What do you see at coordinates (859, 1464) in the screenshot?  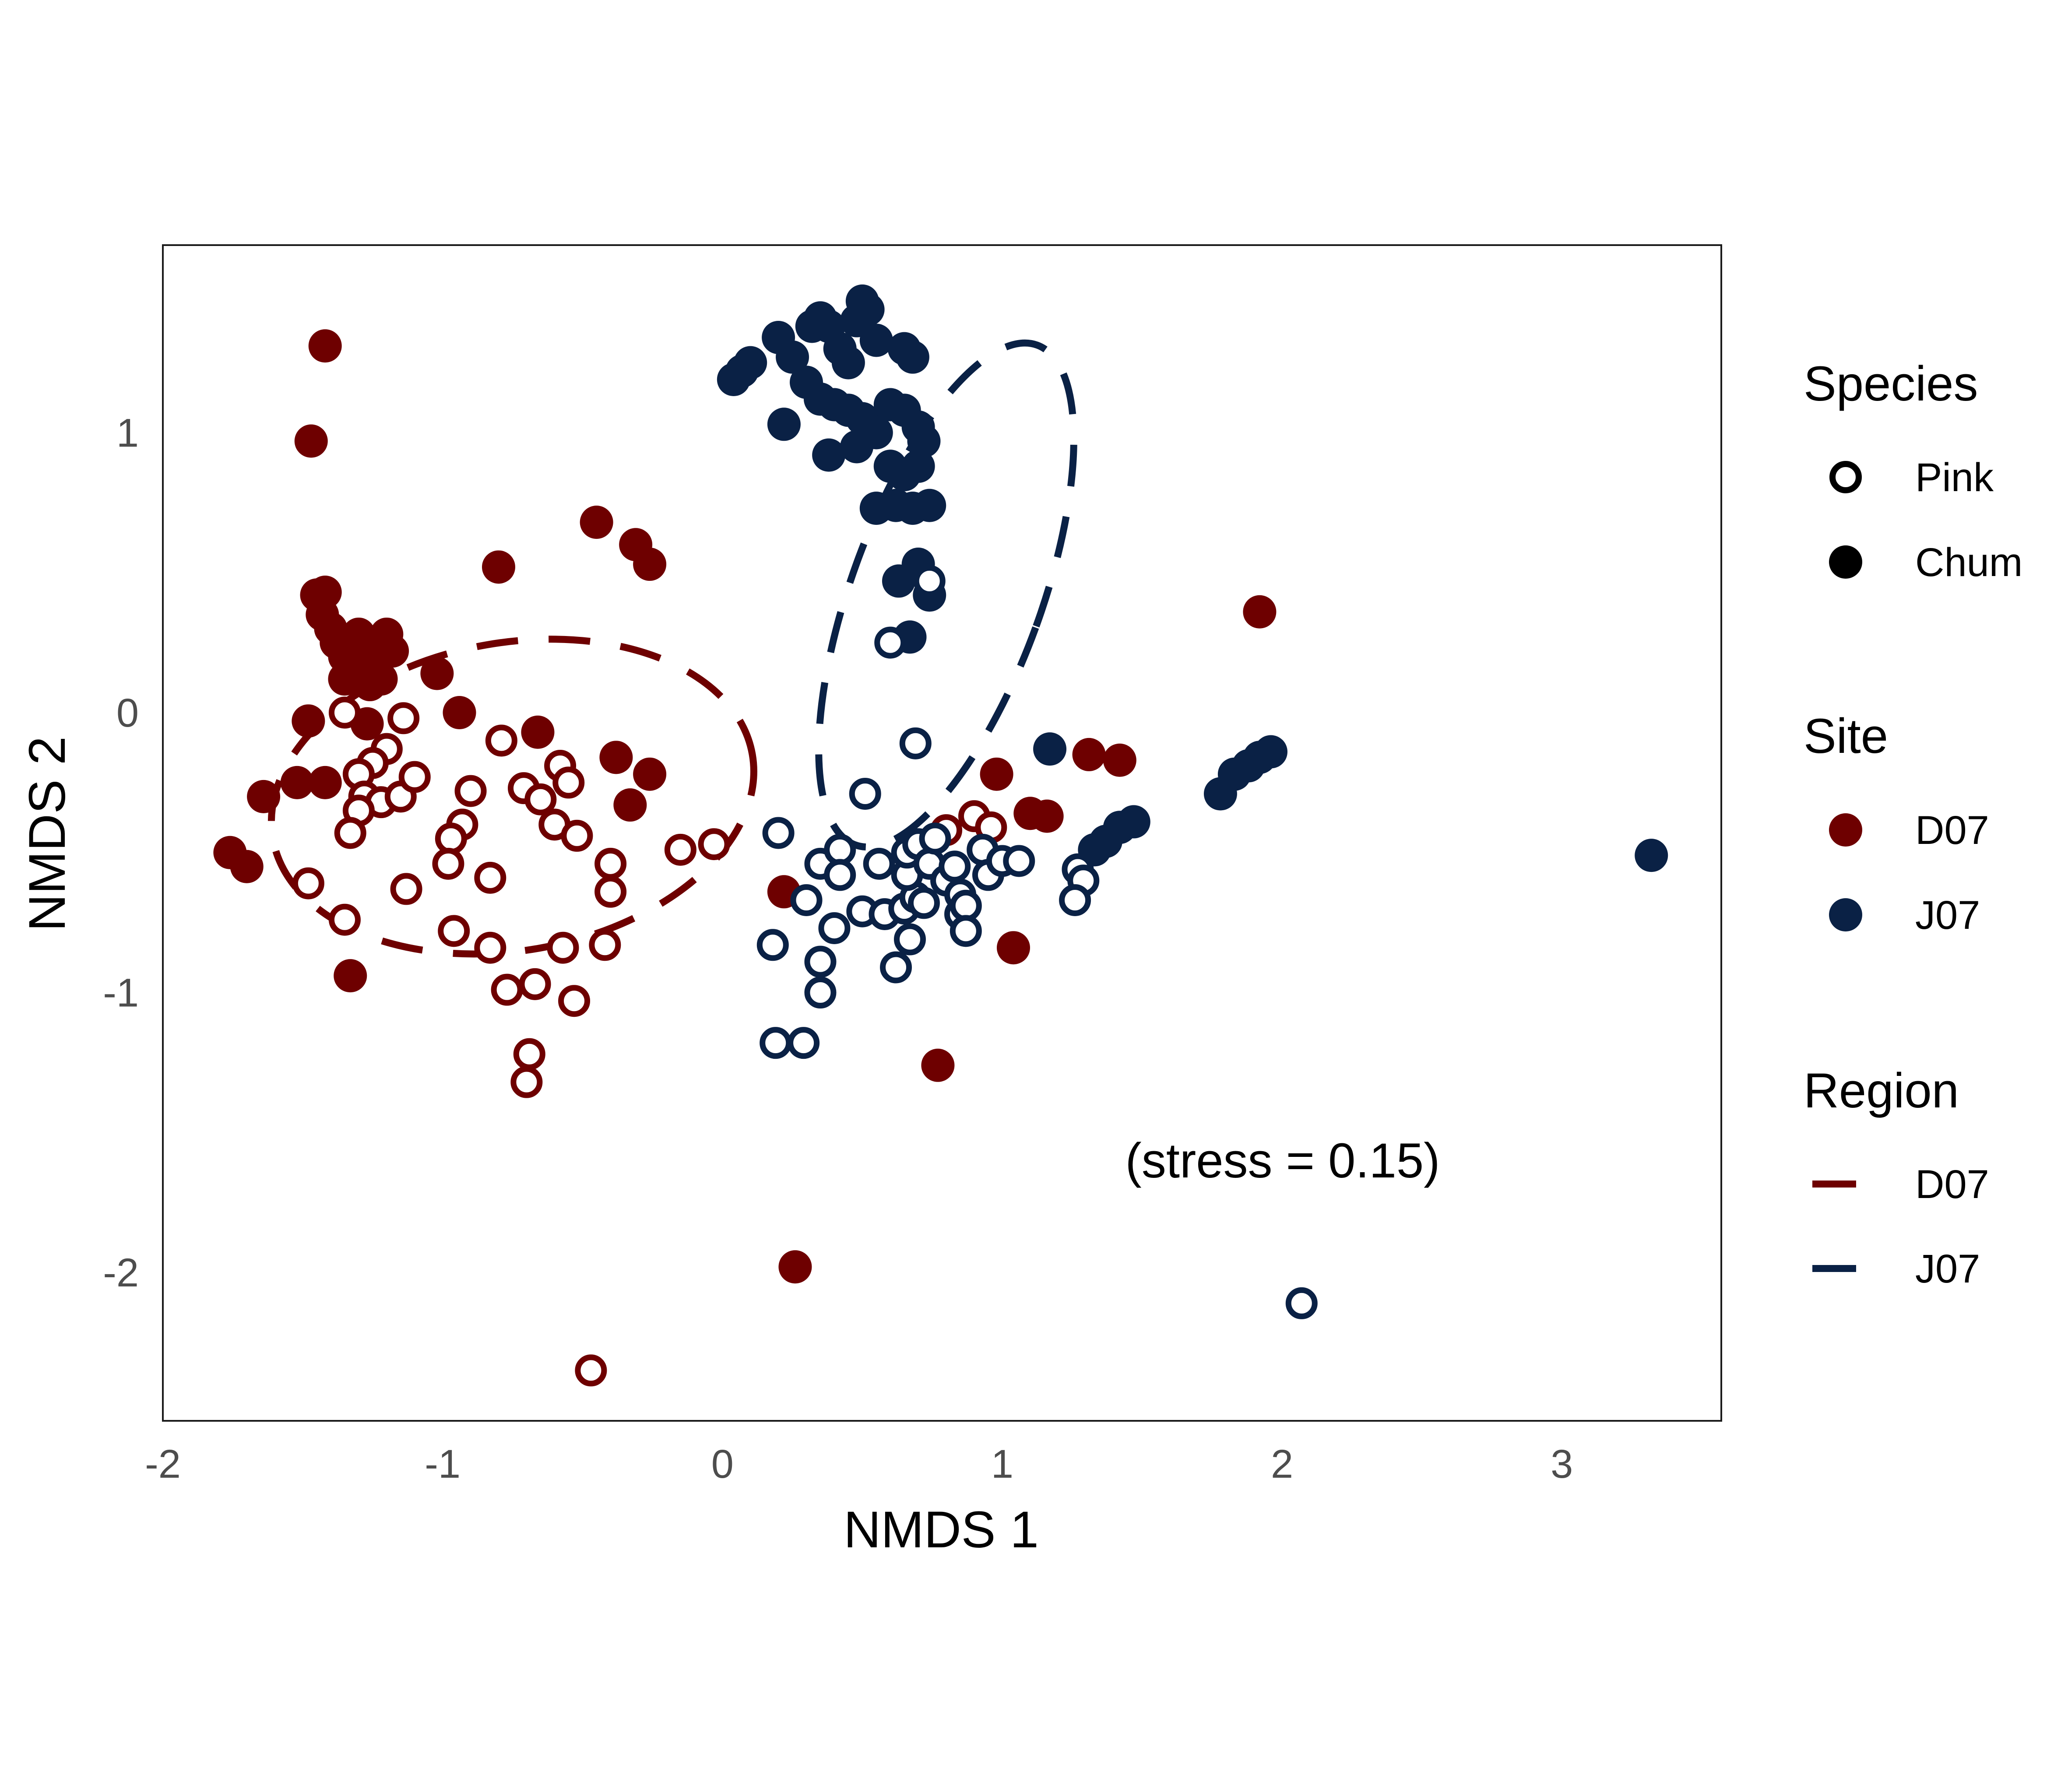 I see `x-axis-ticks: -2 -1 0 1 2 3` at bounding box center [859, 1464].